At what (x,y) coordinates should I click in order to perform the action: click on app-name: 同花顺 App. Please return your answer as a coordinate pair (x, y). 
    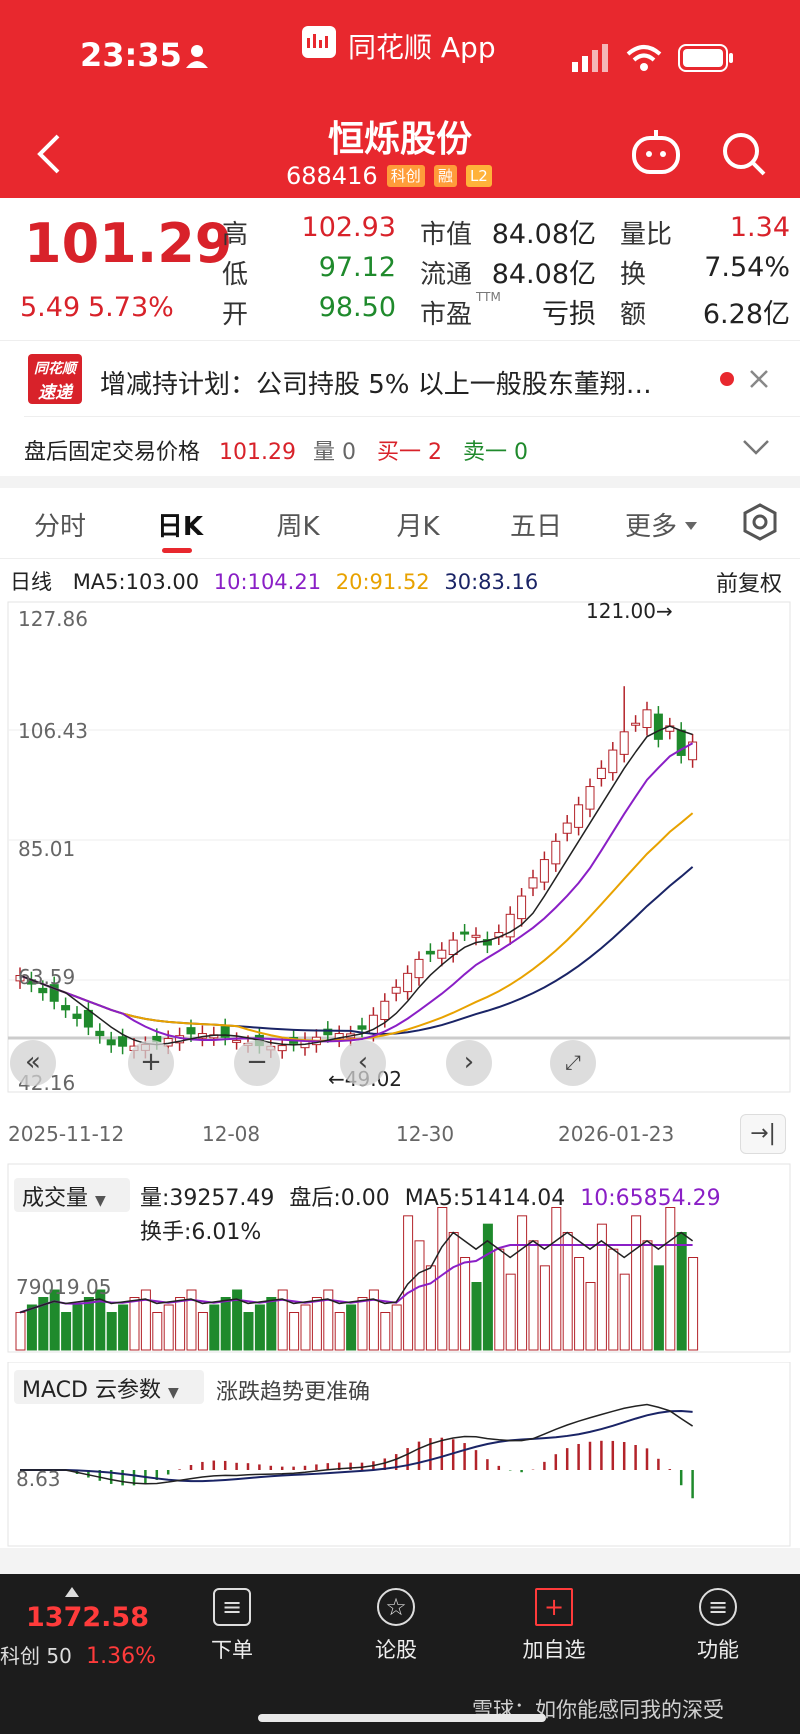
    Looking at the image, I should click on (422, 47).